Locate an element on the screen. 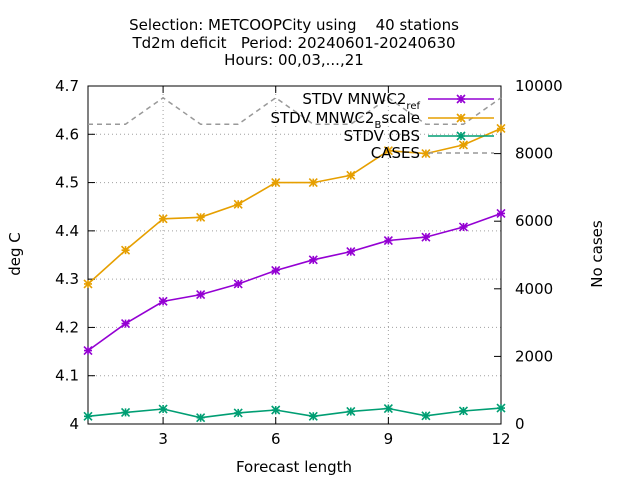 The height and width of the screenshot is (480, 640). y2-tick-label: 0 is located at coordinates (520, 424).